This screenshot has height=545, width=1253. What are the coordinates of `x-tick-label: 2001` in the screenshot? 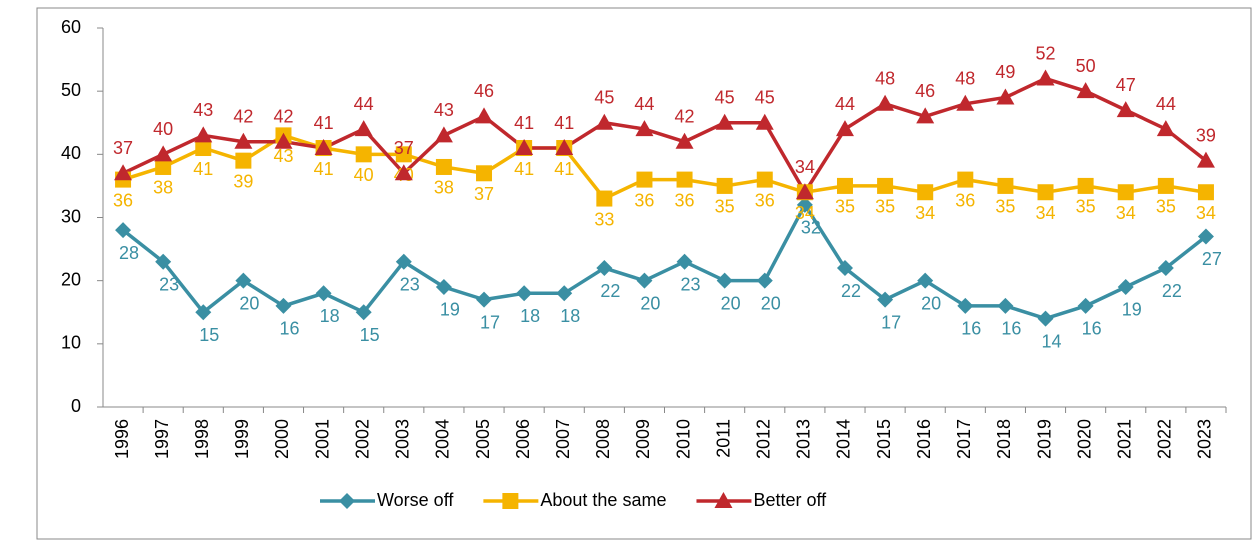 It's located at (322, 439).